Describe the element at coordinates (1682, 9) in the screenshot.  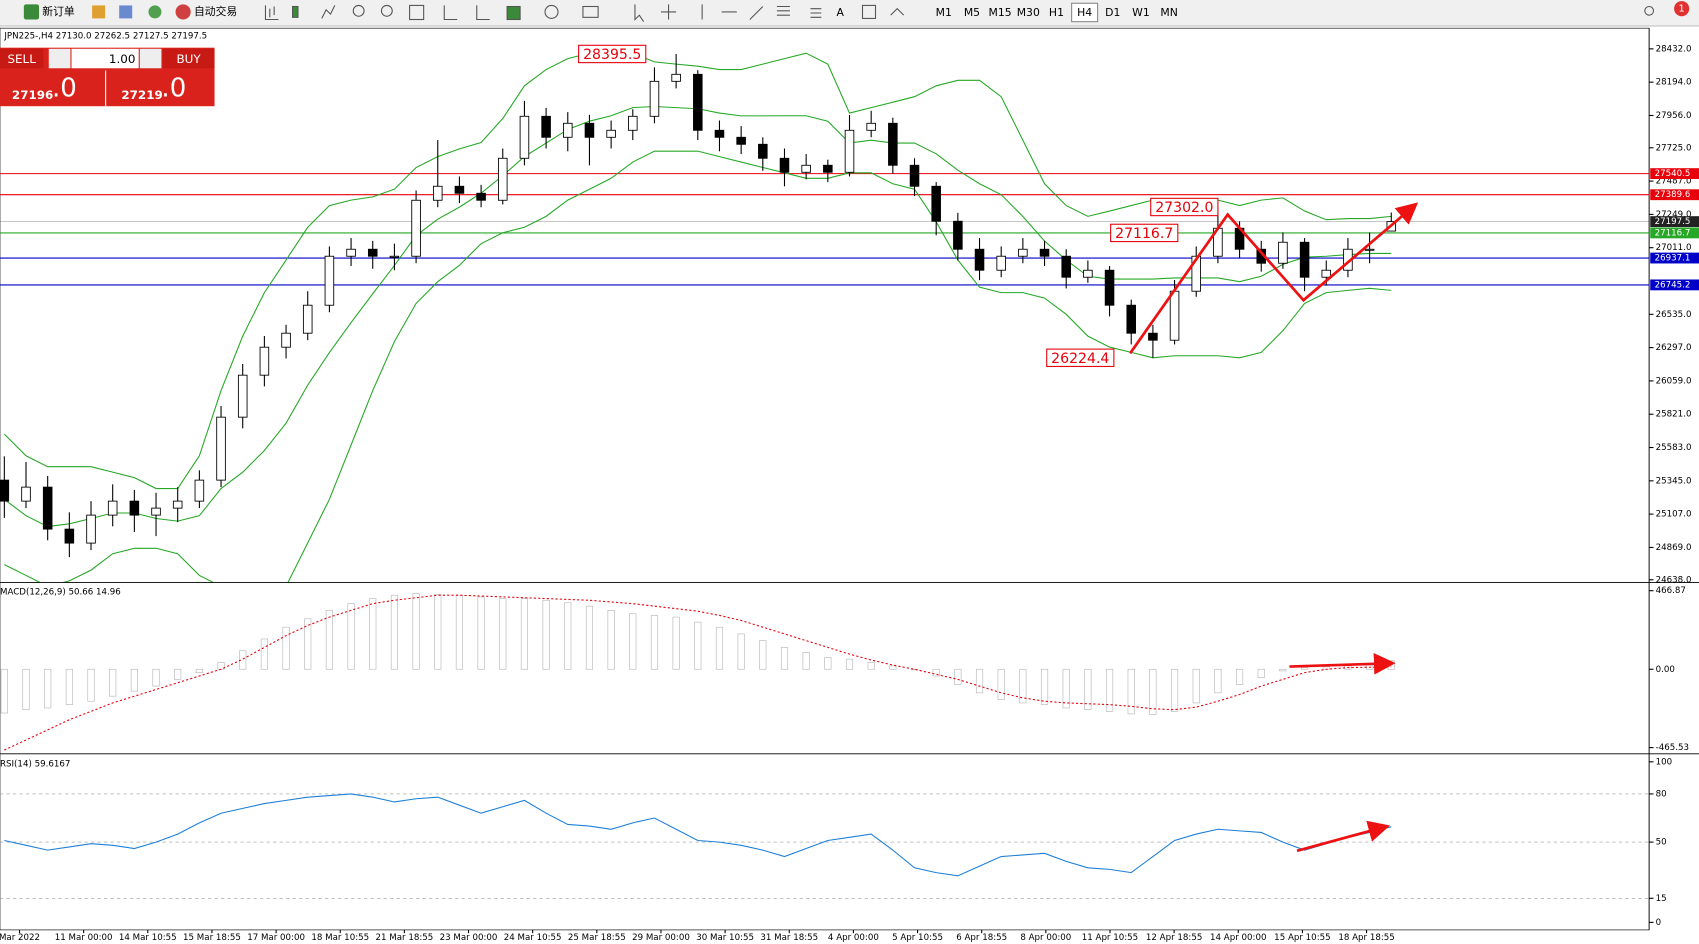
I see `alert-badge` at that location.